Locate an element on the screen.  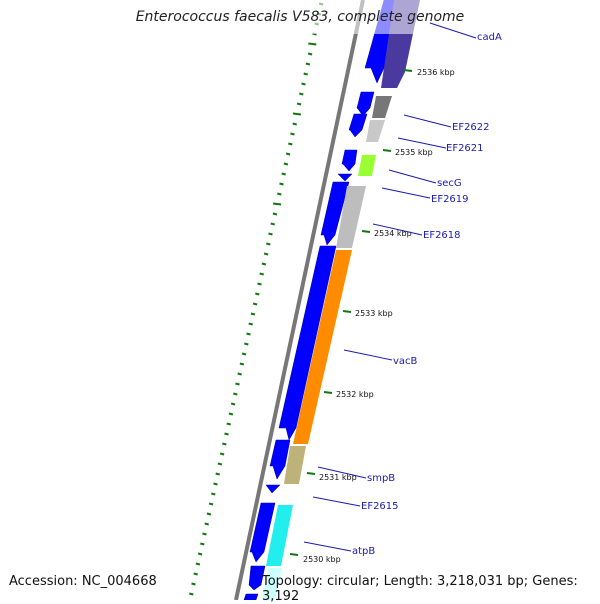
gene-EF2621-feature is located at coordinates (375, 131).